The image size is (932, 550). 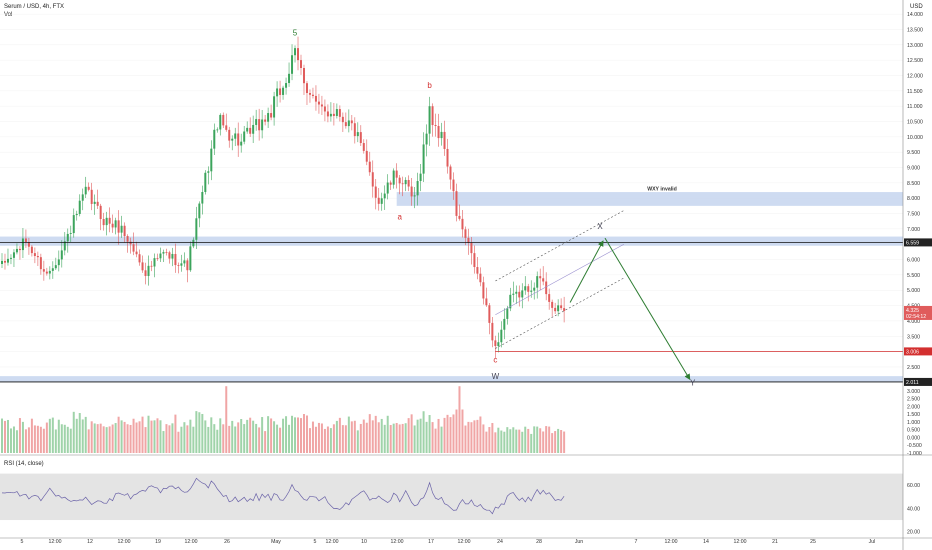 I want to click on time-tick: 19, so click(x=158, y=542).